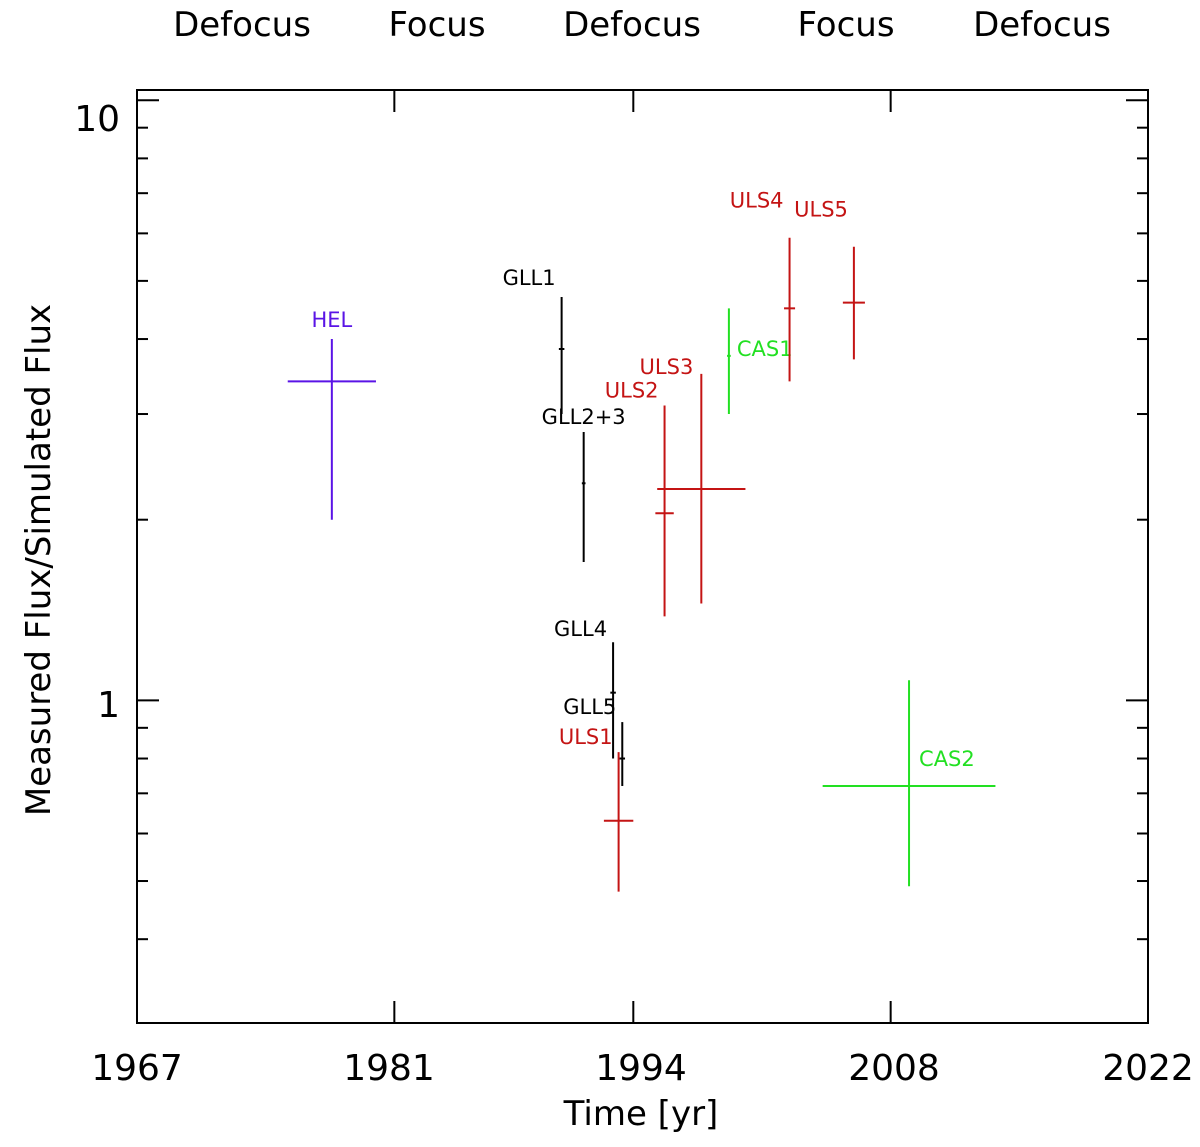 The width and height of the screenshot is (1200, 1147). What do you see at coordinates (584, 484) in the screenshot?
I see `data-point-gll2-3: GLL2+3` at bounding box center [584, 484].